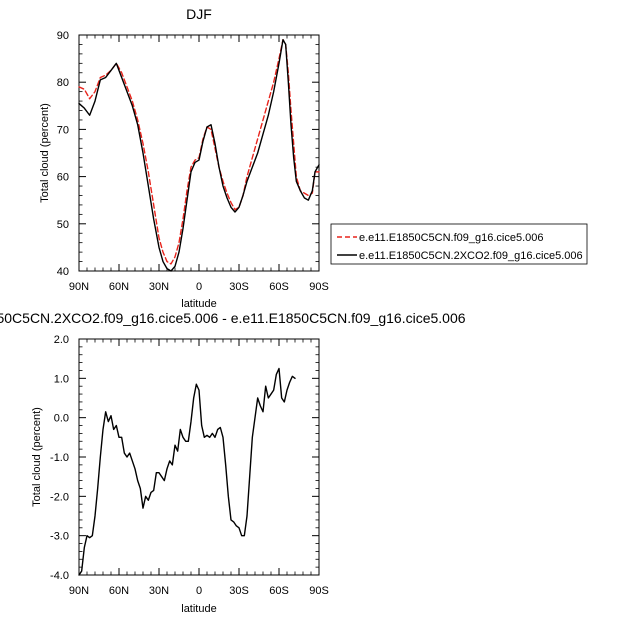 The height and width of the screenshot is (621, 621). I want to click on top-series-group, so click(199, 155).